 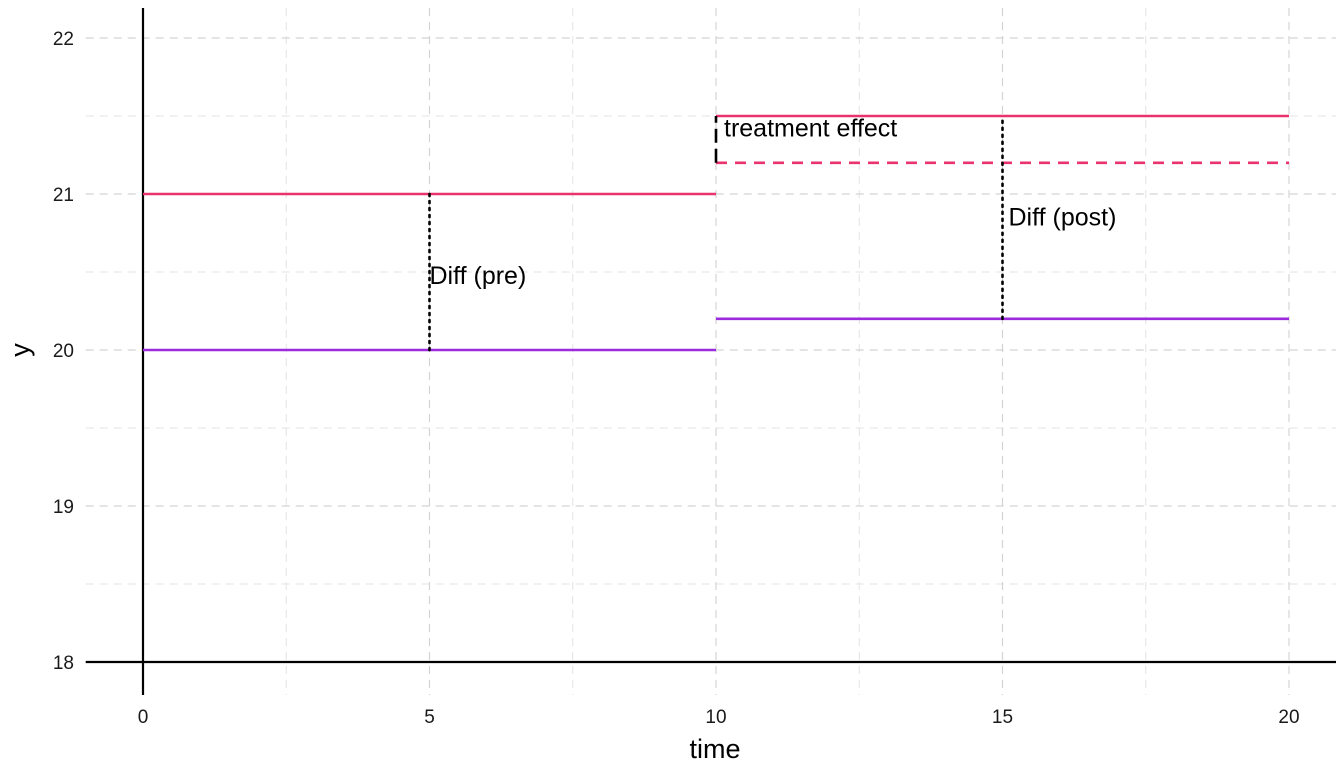 I want to click on x-tick-label: 15, so click(x=1002, y=717).